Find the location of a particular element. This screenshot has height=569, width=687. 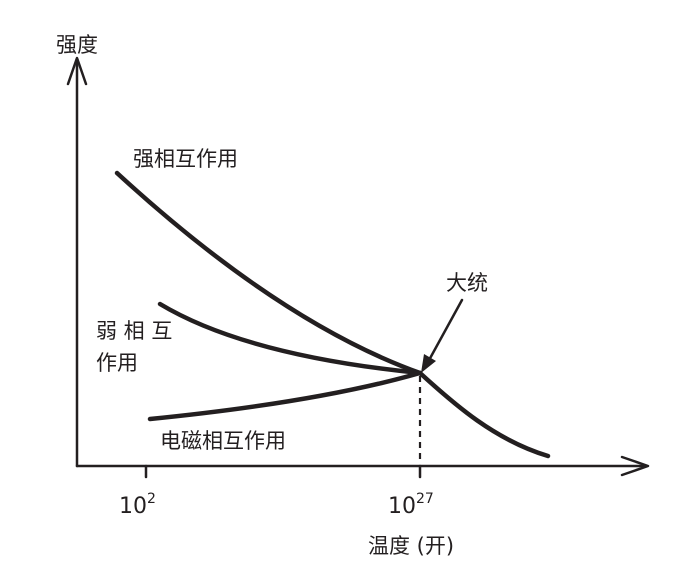

x-tick-label-2-exponent: 27 is located at coordinates (425, 499).